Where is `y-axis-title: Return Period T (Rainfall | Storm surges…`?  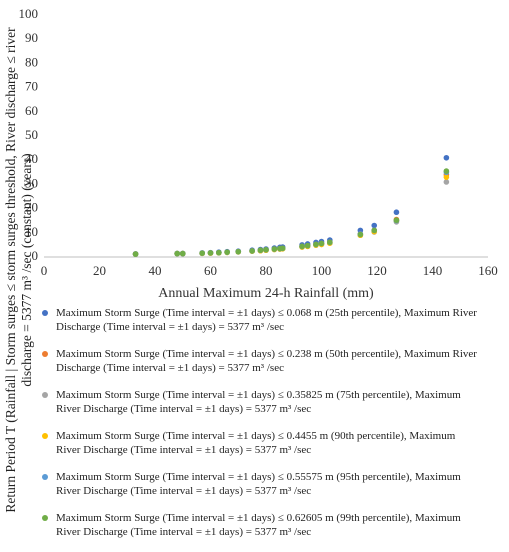 y-axis-title: Return Period T (Rainfall | Storm surges… is located at coordinates (18, 270).